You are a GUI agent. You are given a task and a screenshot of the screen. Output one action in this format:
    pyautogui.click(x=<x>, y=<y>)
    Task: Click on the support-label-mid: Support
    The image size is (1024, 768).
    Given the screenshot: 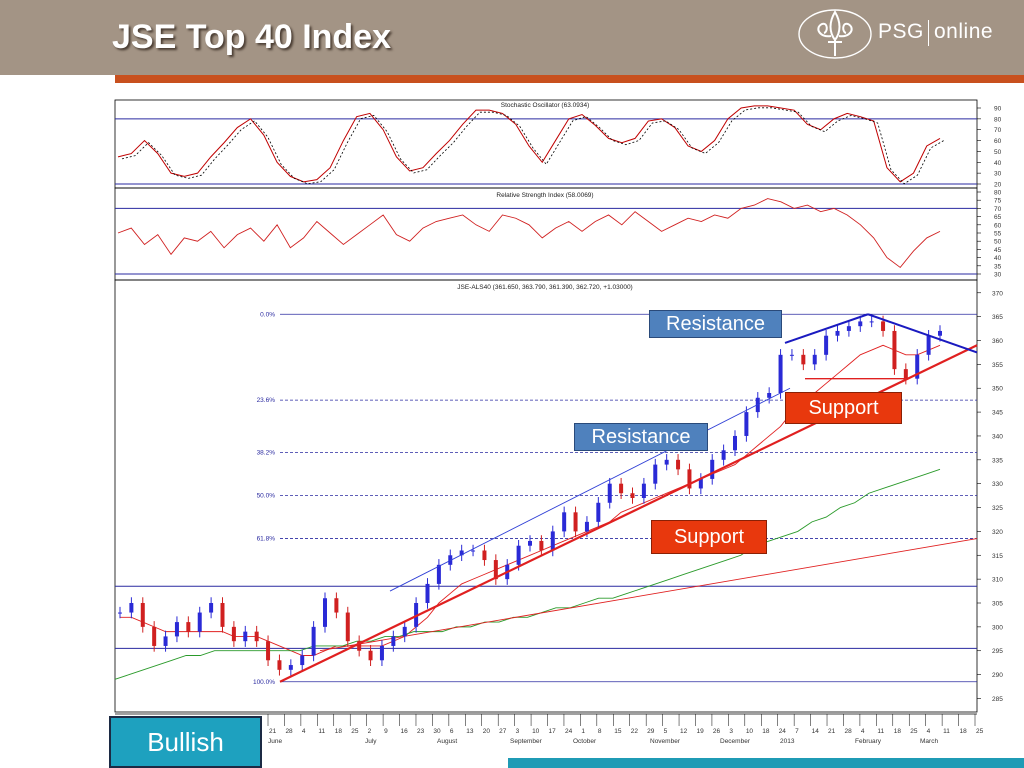 What is the action you would take?
    pyautogui.click(x=709, y=537)
    